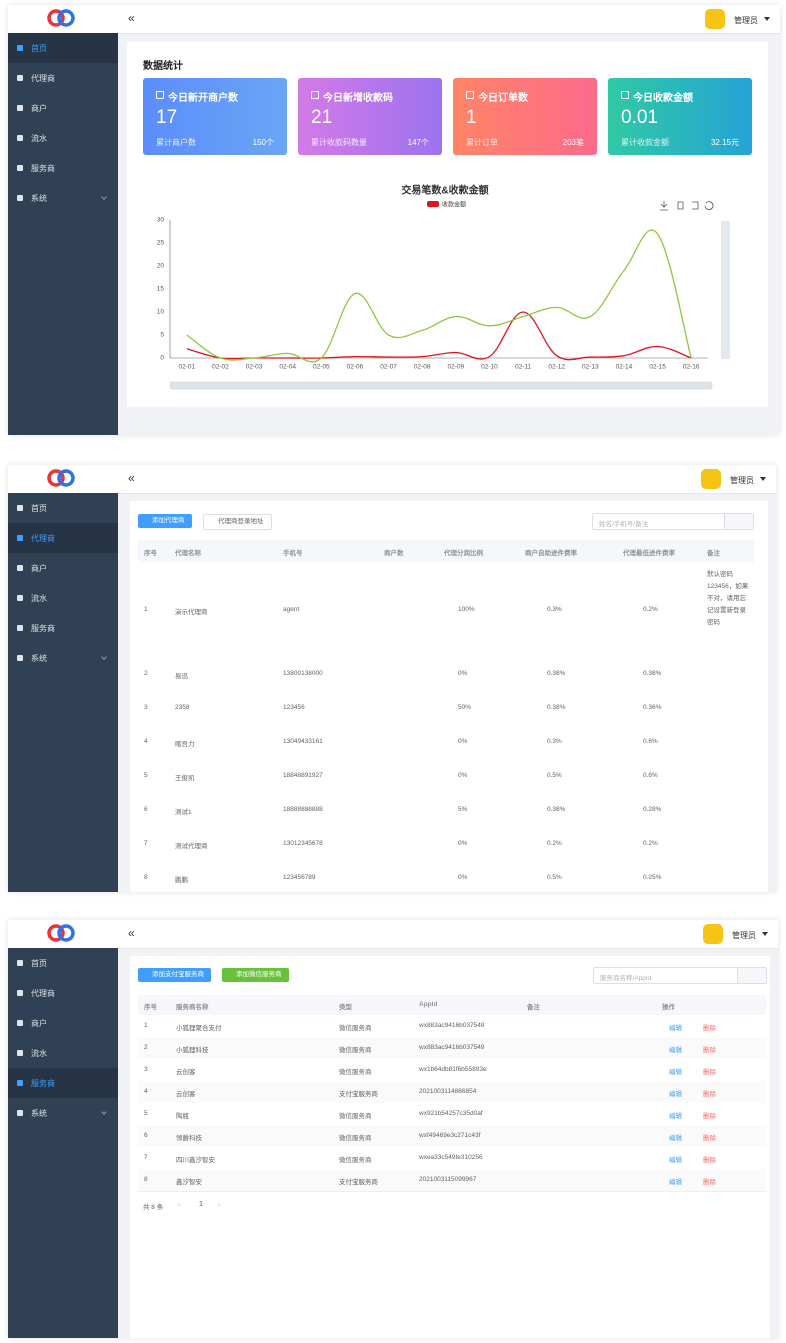 The height and width of the screenshot is (1343, 786). What do you see at coordinates (446, 551) in the screenshot?
I see `table-header` at bounding box center [446, 551].